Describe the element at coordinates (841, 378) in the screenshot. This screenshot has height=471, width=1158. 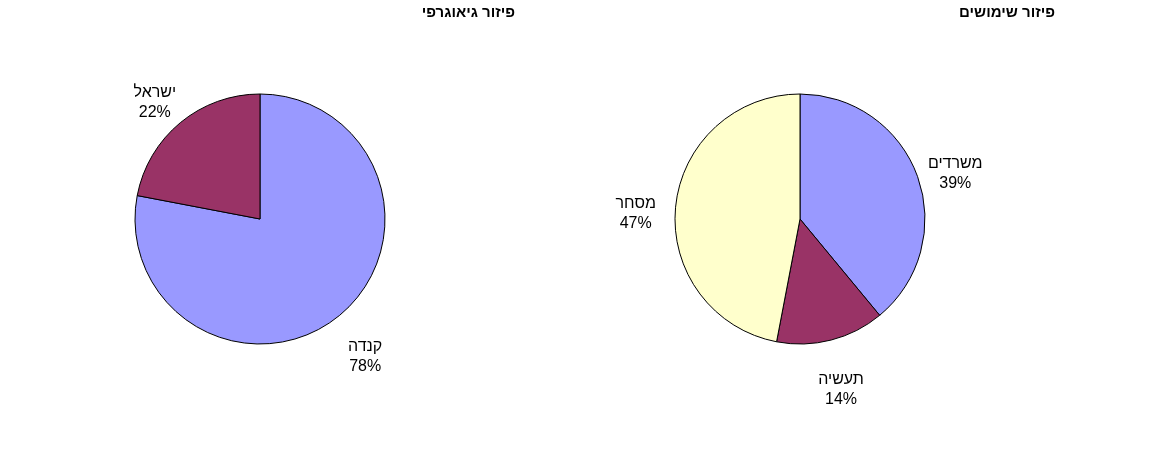
I see `slice-label: תעשיה` at that location.